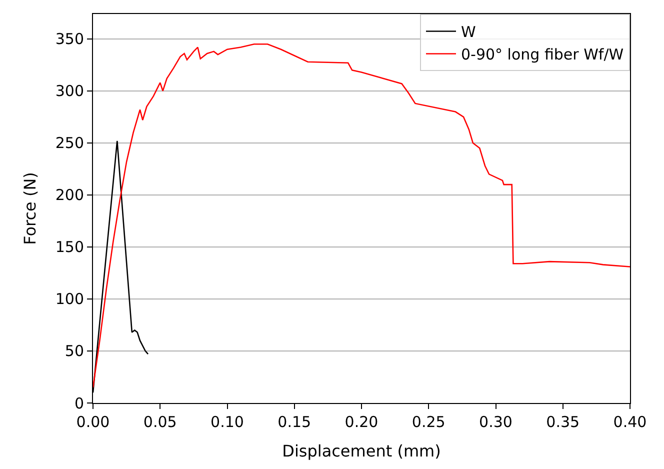 This screenshot has width=664, height=469. What do you see at coordinates (30, 208) in the screenshot?
I see `y-axis-title: Force (N)` at bounding box center [30, 208].